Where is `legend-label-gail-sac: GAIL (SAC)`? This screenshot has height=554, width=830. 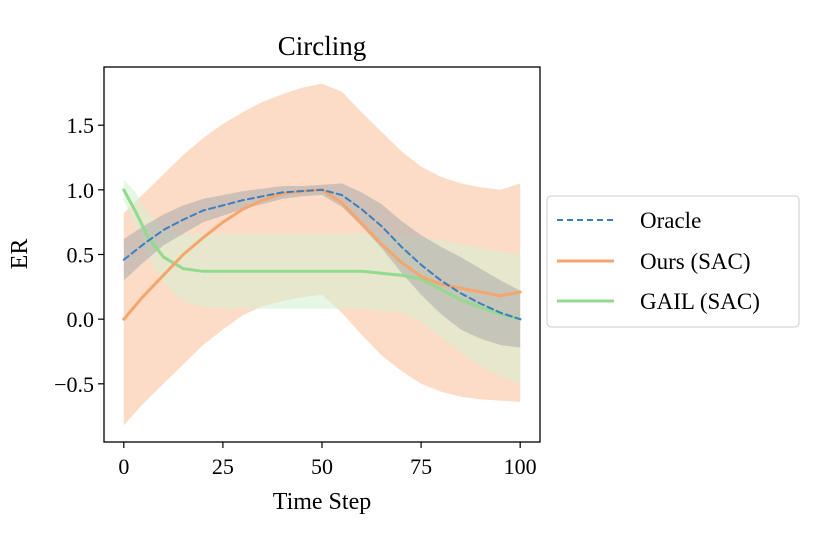 legend-label-gail-sac: GAIL (SAC) is located at coordinates (700, 301).